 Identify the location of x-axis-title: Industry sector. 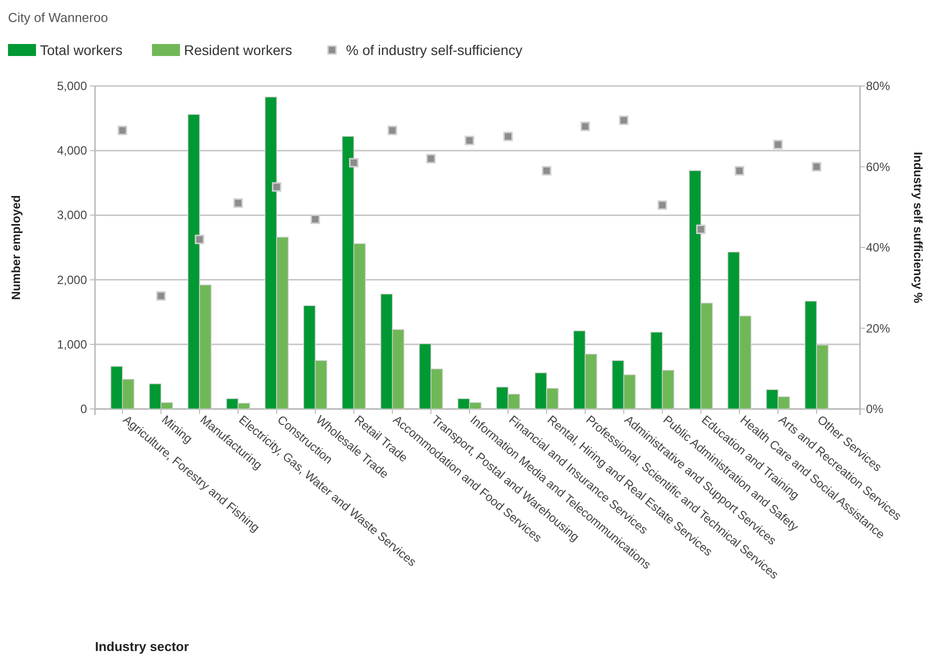
(142, 646).